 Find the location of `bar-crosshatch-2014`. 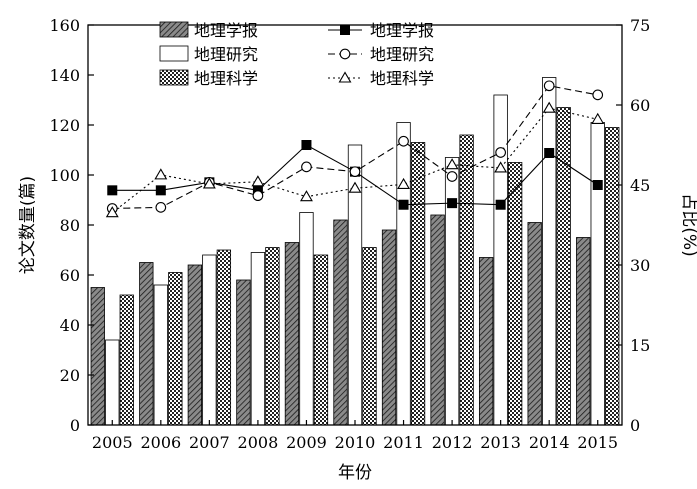

bar-crosshatch-2014 is located at coordinates (563, 266).